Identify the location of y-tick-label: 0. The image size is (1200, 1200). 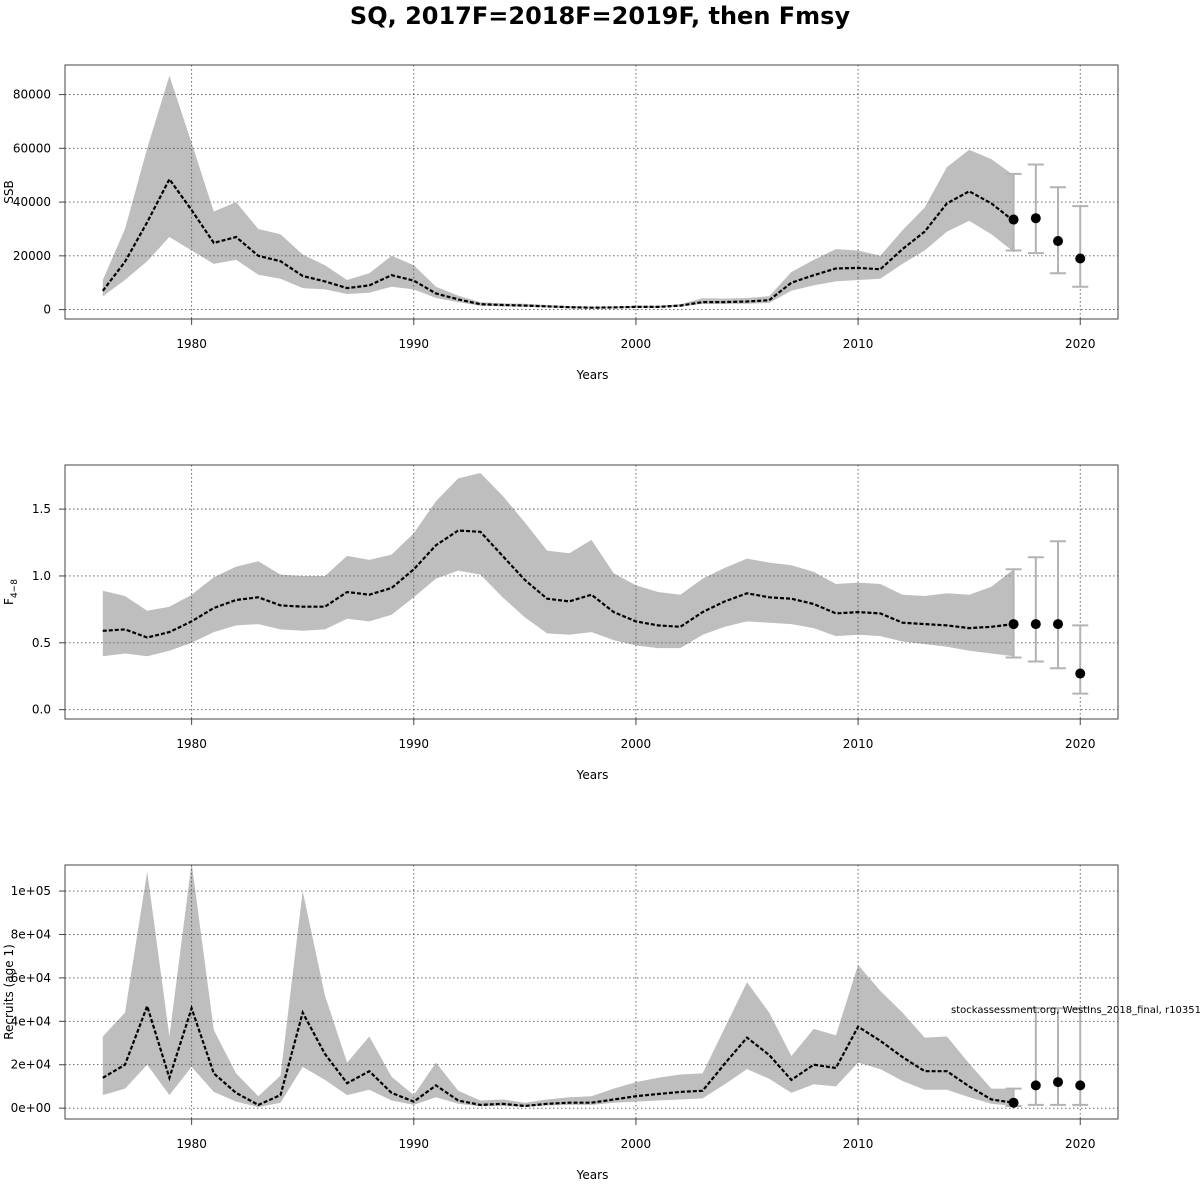
(47, 310).